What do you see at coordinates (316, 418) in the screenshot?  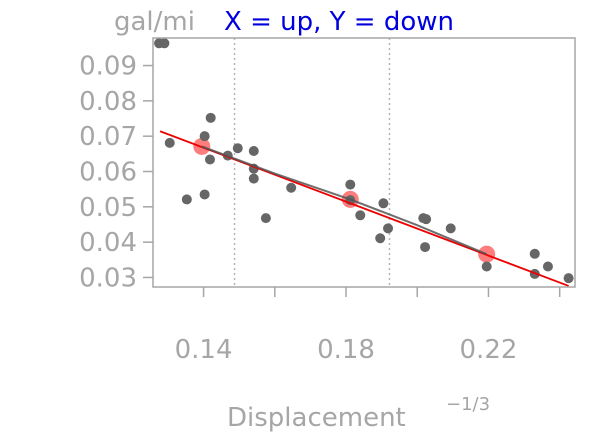 I see `x-axis-label: Displacement` at bounding box center [316, 418].